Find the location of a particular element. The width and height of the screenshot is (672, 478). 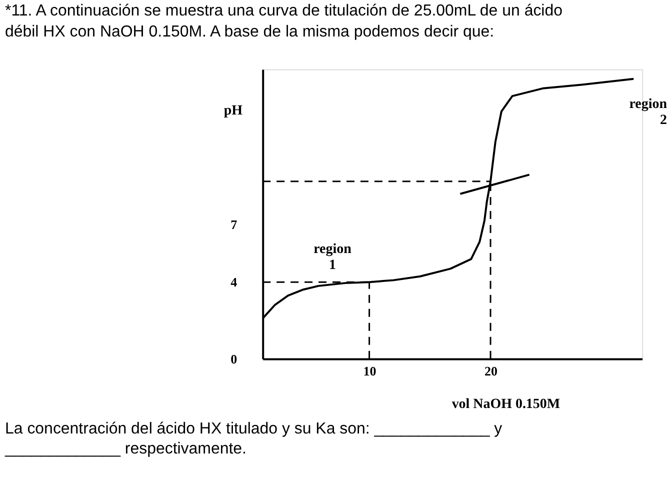

annotation: region 1 is located at coordinates (333, 257).